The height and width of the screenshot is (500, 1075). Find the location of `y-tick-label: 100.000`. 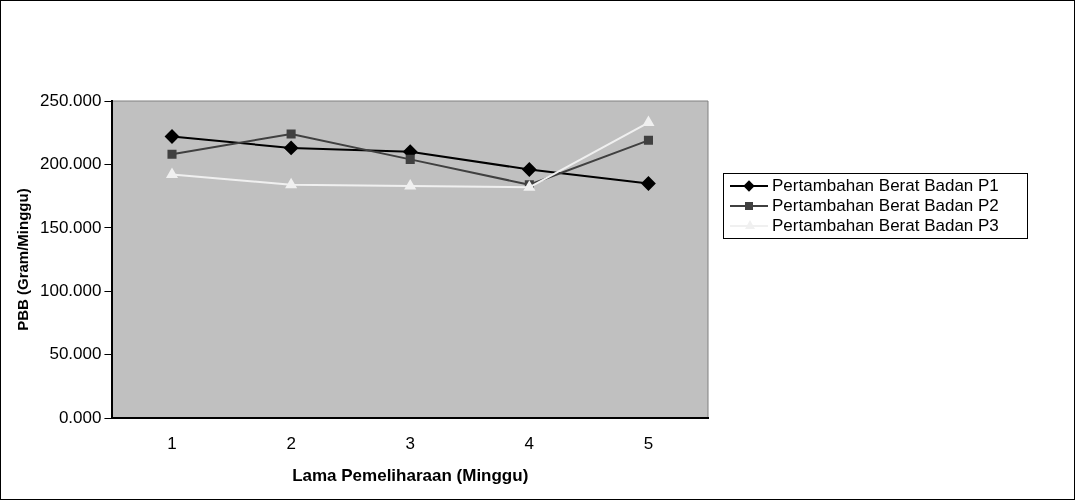

y-tick-label: 100.000 is located at coordinates (71, 291).